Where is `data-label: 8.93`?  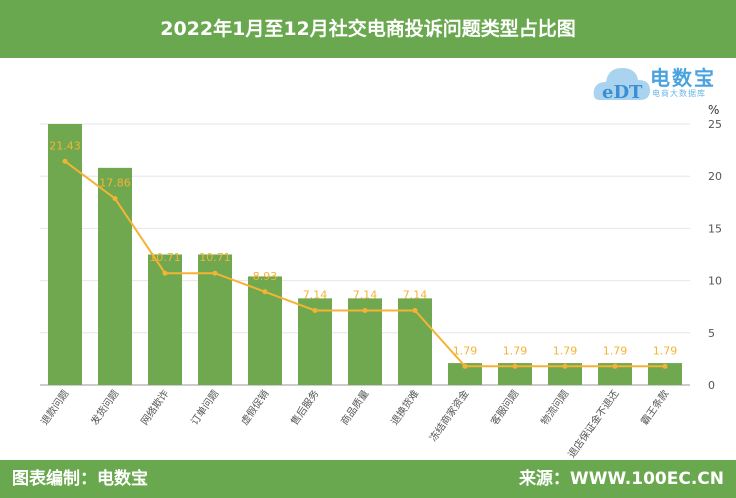 data-label: 8.93 is located at coordinates (265, 276).